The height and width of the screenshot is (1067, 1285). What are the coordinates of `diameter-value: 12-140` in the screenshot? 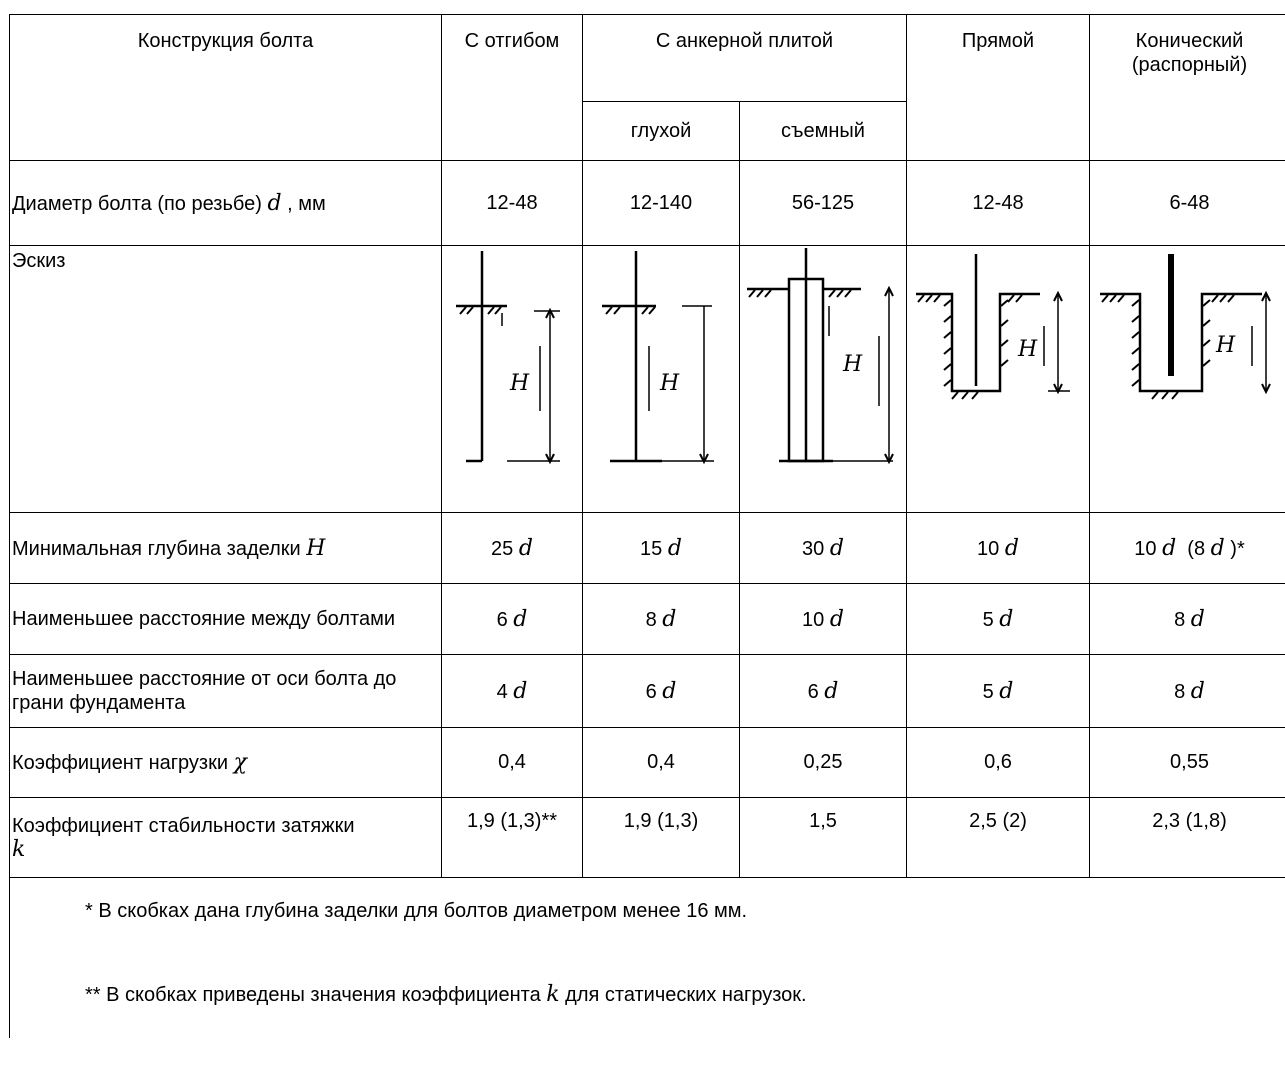 It's located at (661, 203).